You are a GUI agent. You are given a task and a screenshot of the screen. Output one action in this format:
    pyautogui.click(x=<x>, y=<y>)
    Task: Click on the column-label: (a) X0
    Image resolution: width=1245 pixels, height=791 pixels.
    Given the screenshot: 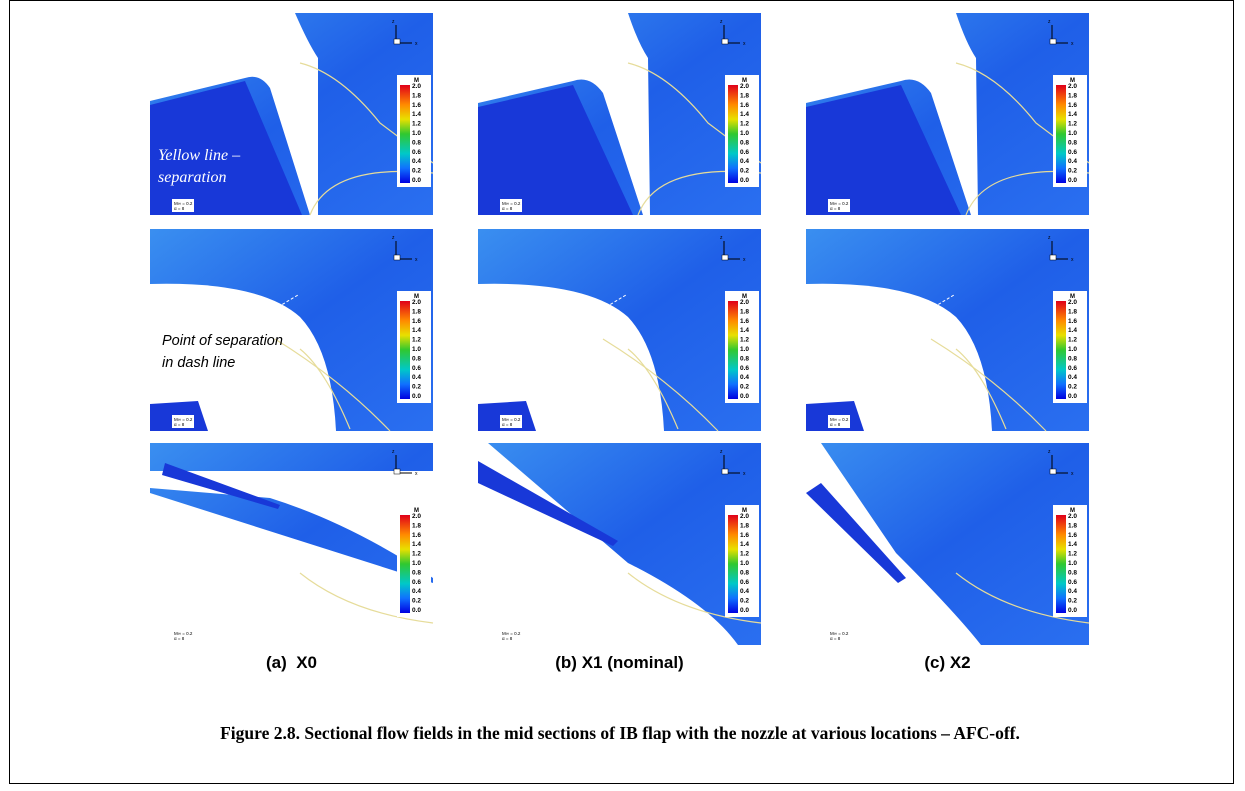 What is the action you would take?
    pyautogui.click(x=291, y=662)
    